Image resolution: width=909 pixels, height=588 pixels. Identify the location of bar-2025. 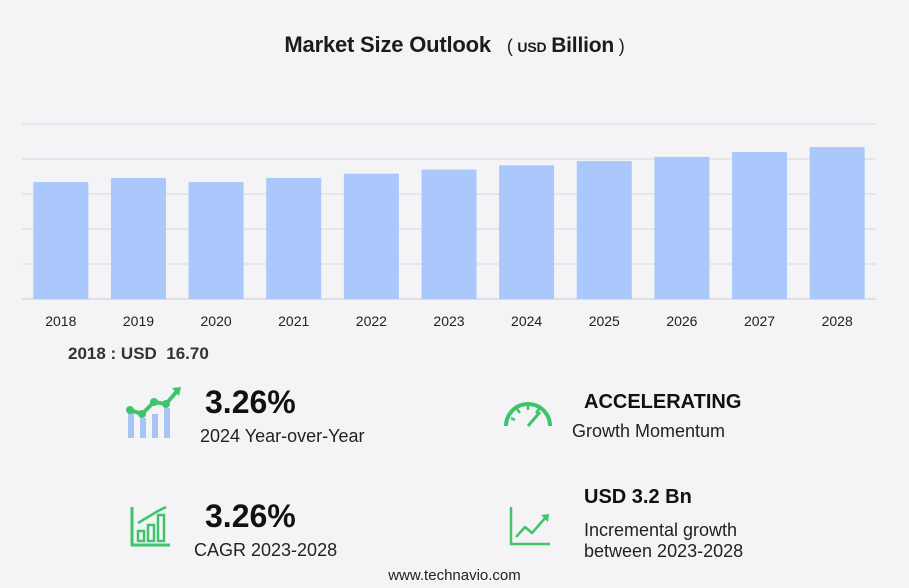
(604, 230).